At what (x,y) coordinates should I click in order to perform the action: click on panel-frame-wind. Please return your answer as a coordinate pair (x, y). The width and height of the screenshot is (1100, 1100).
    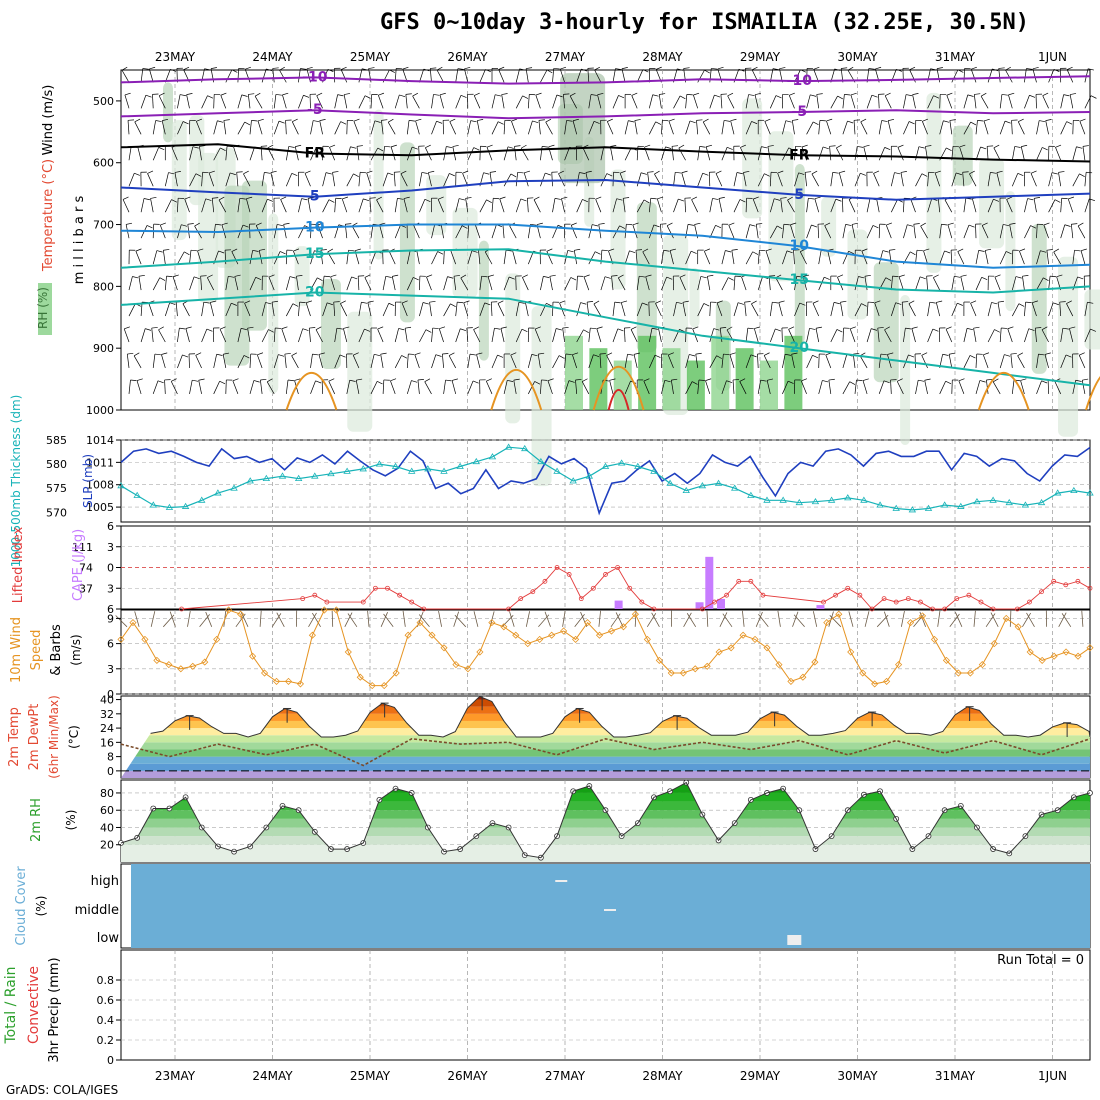
    Looking at the image, I should click on (605, 652).